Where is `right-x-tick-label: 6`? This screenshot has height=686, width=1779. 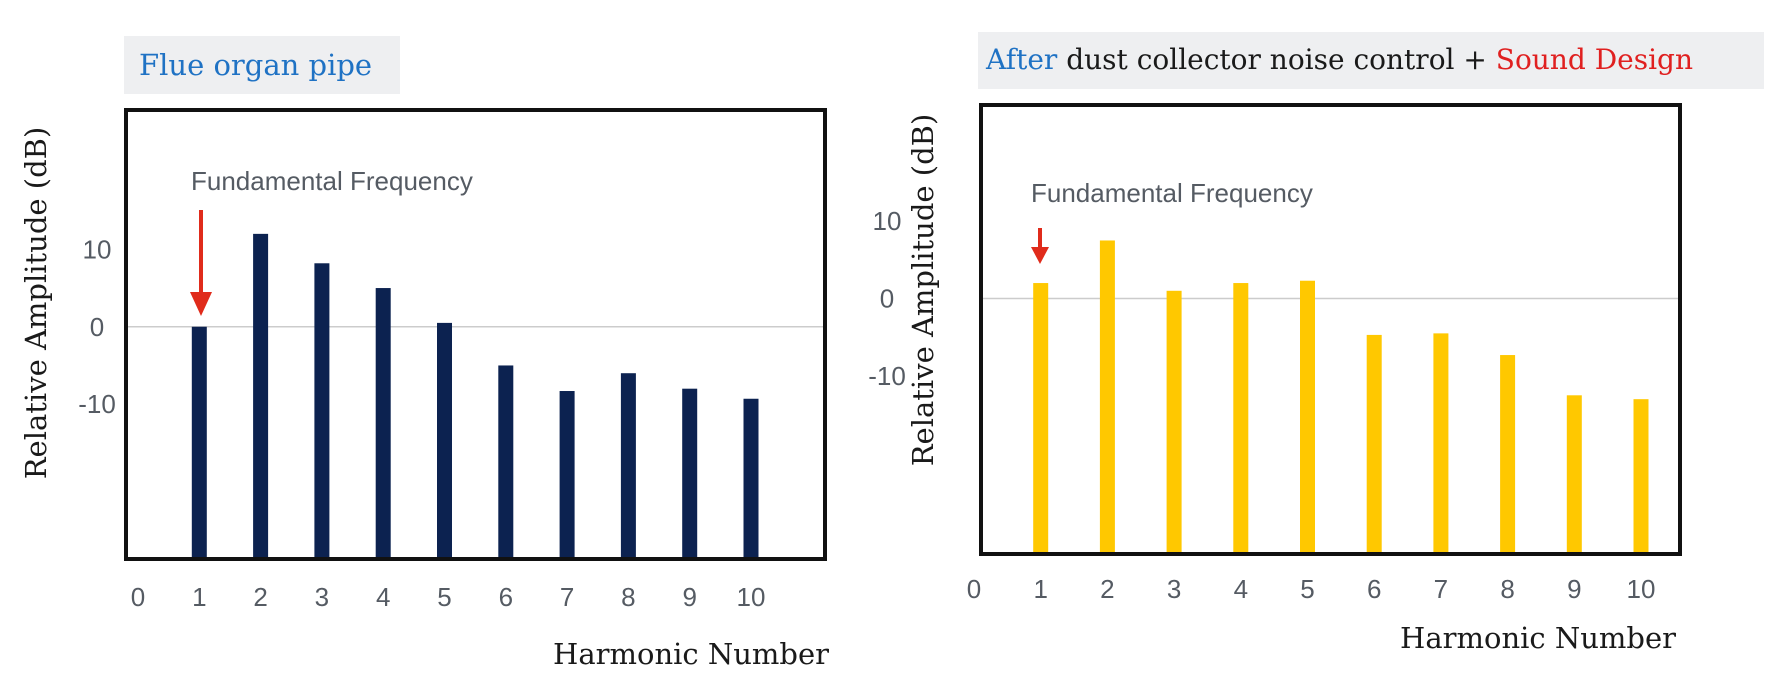 right-x-tick-label: 6 is located at coordinates (1374, 589).